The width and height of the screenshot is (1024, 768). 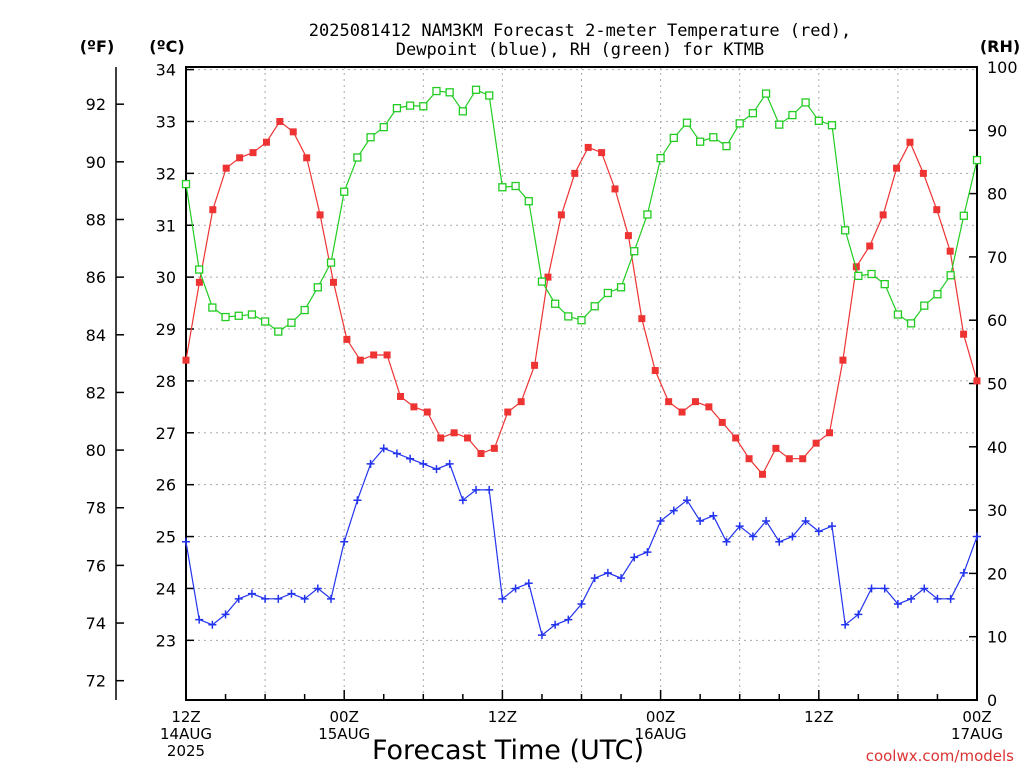 I want to click on y-tick-label-c: 34, so click(x=166, y=70).